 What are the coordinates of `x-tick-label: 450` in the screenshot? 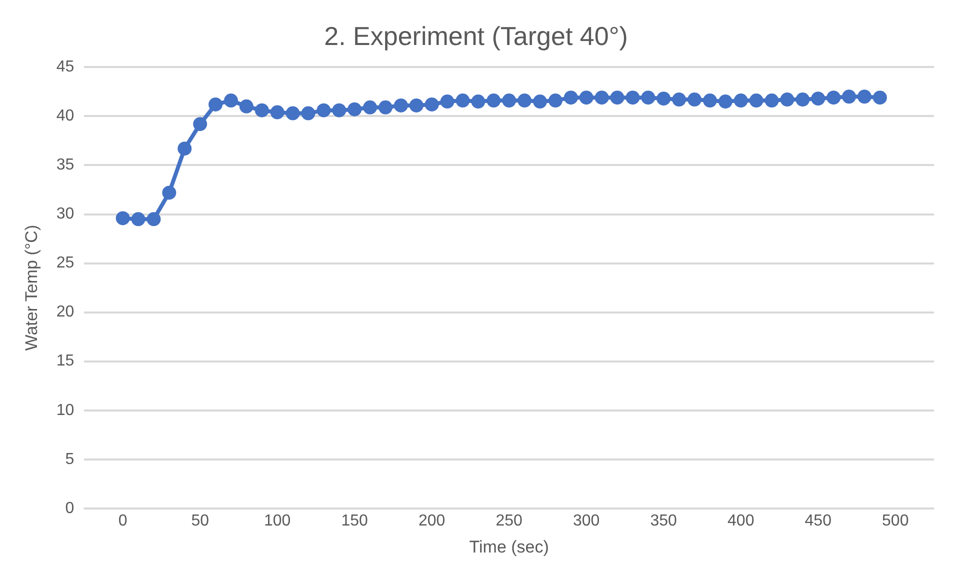 It's located at (818, 521).